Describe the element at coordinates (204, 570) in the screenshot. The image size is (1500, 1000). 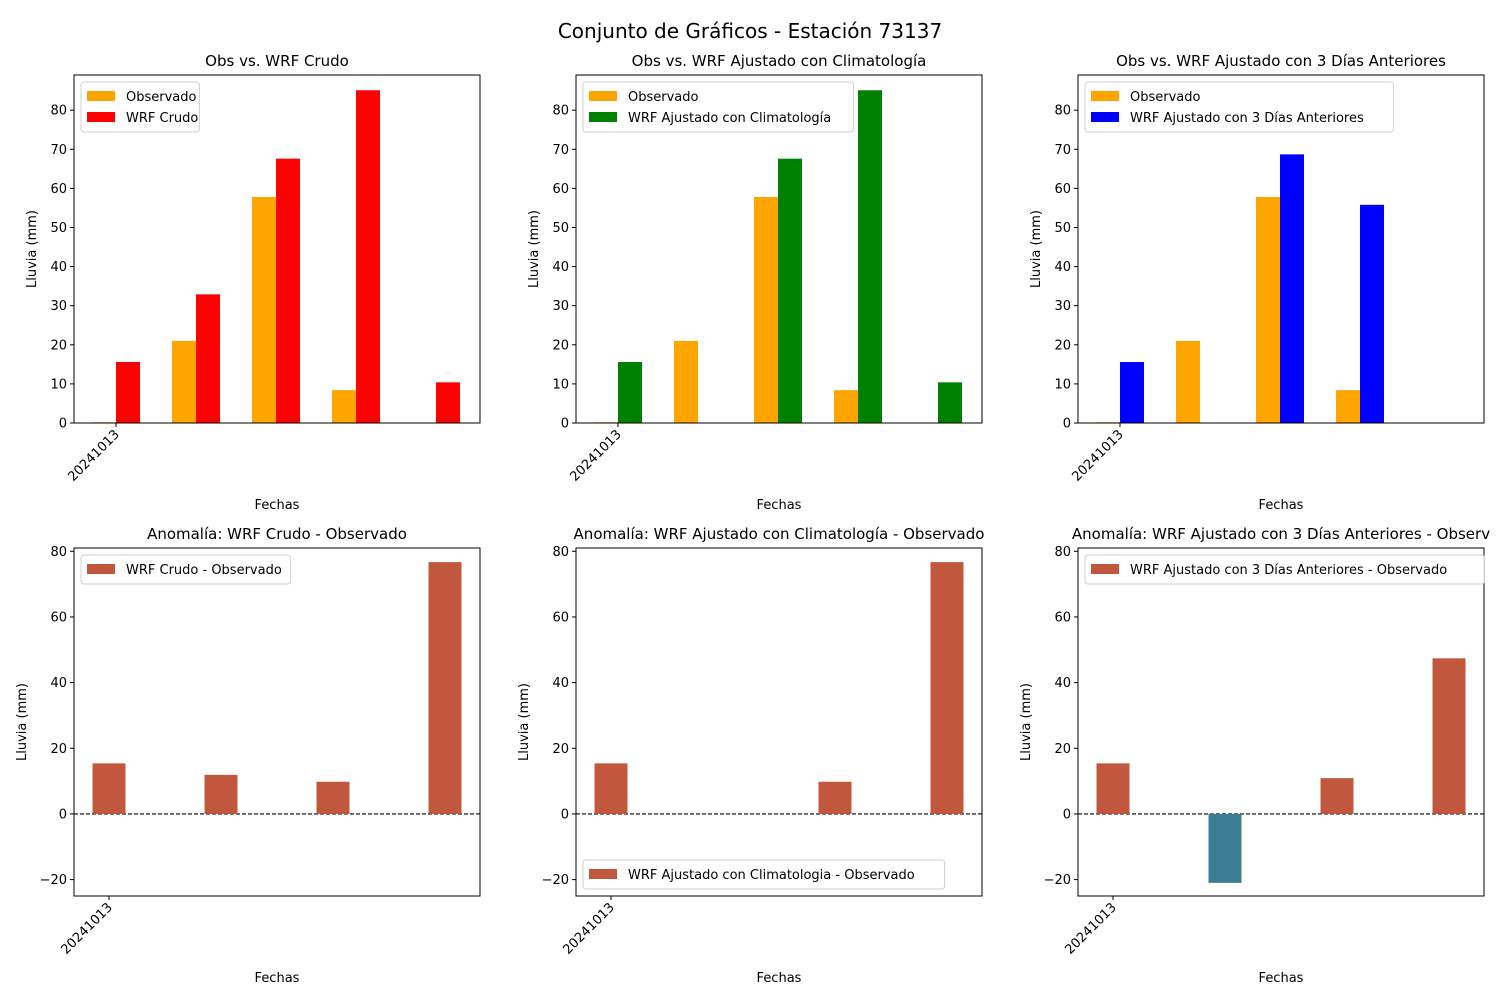
I see `legend-label: WRF Crudo - Observado` at that location.